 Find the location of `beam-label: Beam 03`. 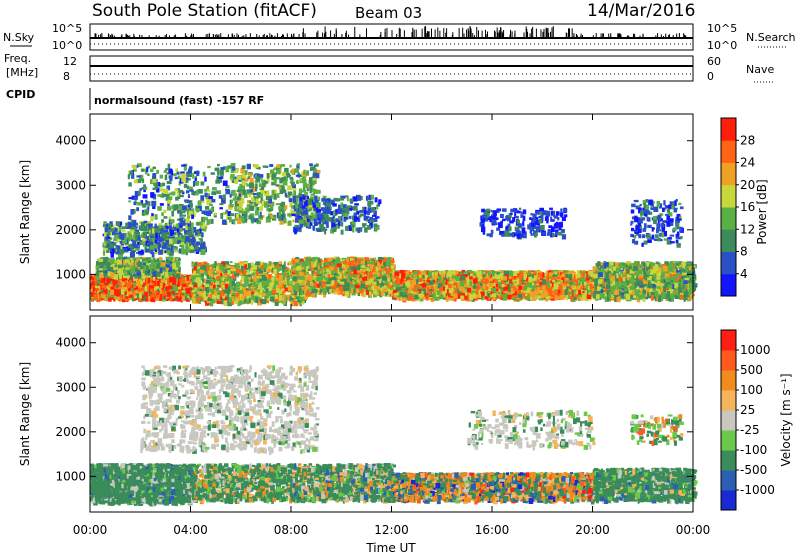

beam-label: Beam 03 is located at coordinates (388, 13).